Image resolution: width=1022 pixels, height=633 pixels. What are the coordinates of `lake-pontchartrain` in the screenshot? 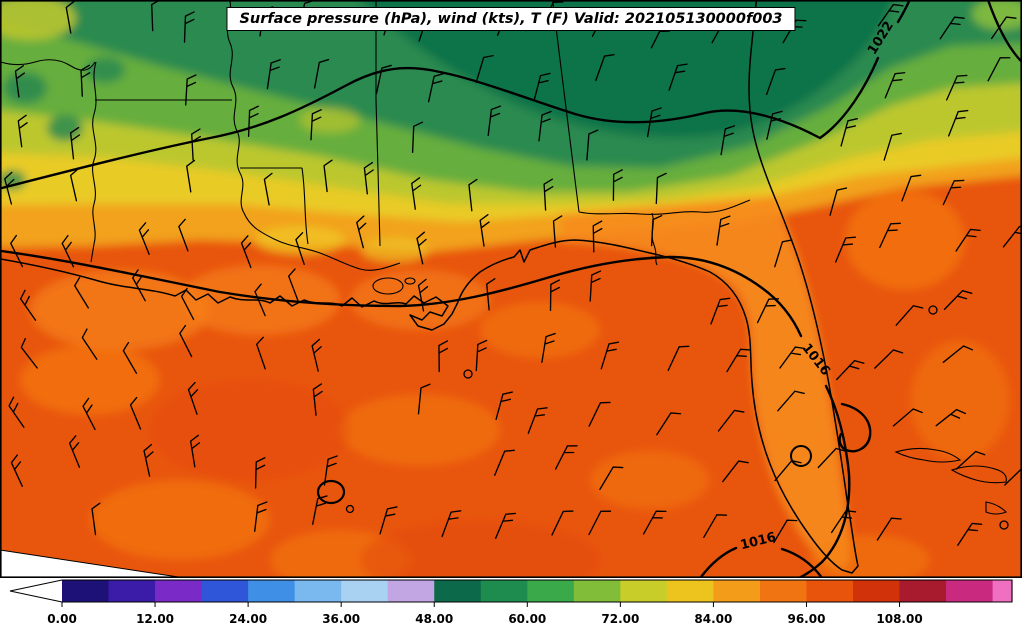 It's located at (388, 286).